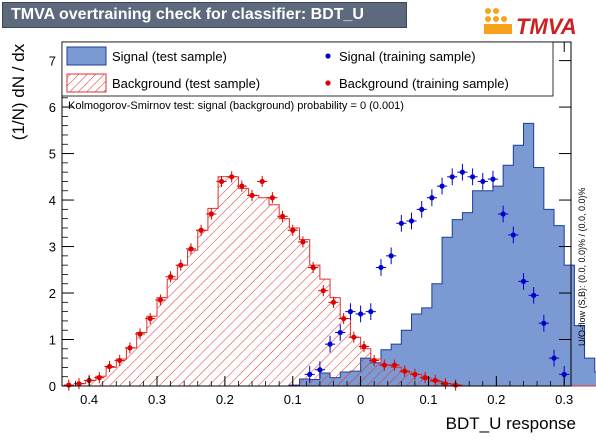  Describe the element at coordinates (52, 61) in the screenshot. I see `y-tick-label: 7` at that location.